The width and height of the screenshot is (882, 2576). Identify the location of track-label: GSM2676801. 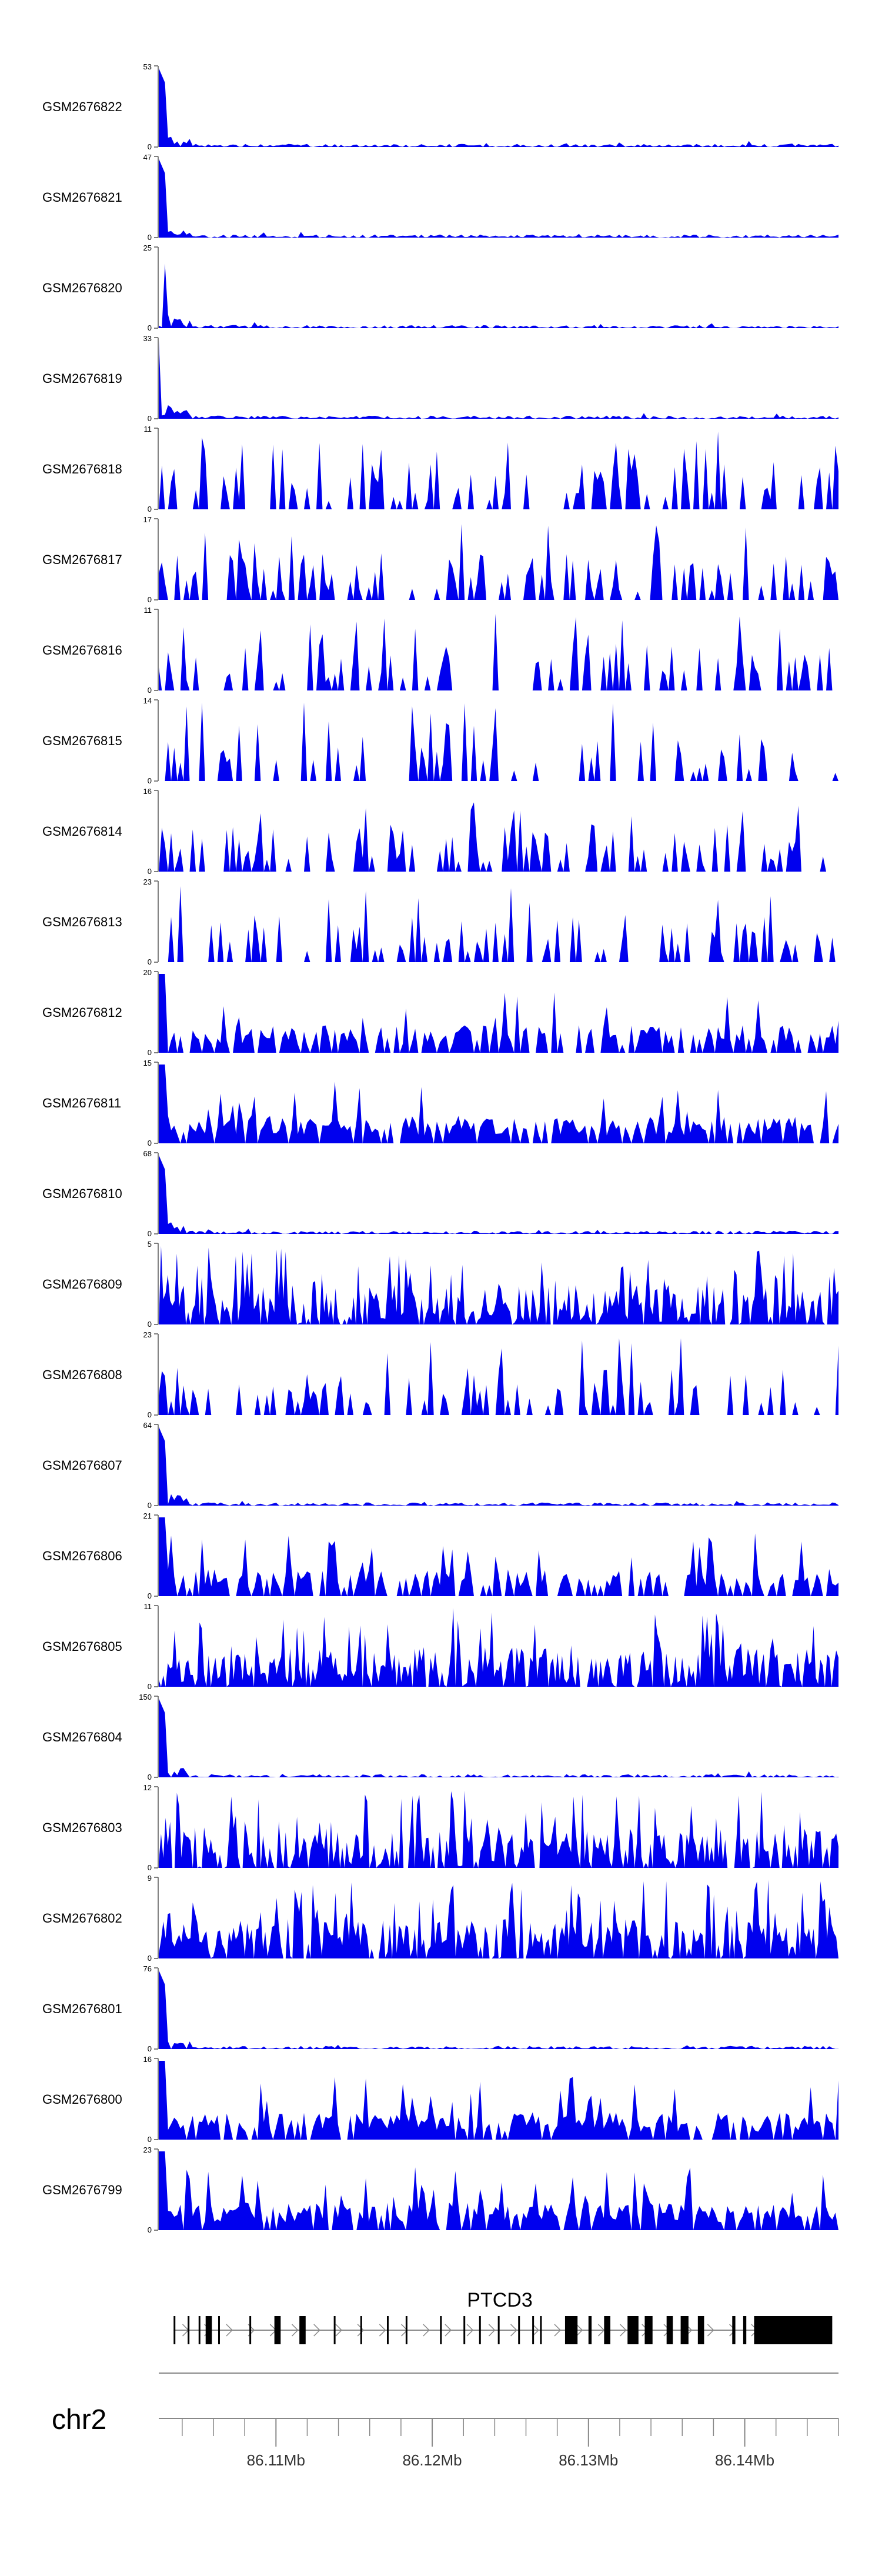
(82, 2008).